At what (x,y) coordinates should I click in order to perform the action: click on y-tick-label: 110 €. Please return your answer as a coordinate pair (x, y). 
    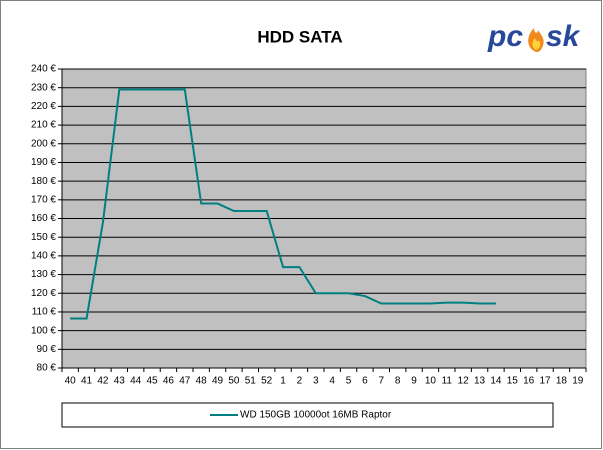
    Looking at the image, I should click on (44, 312).